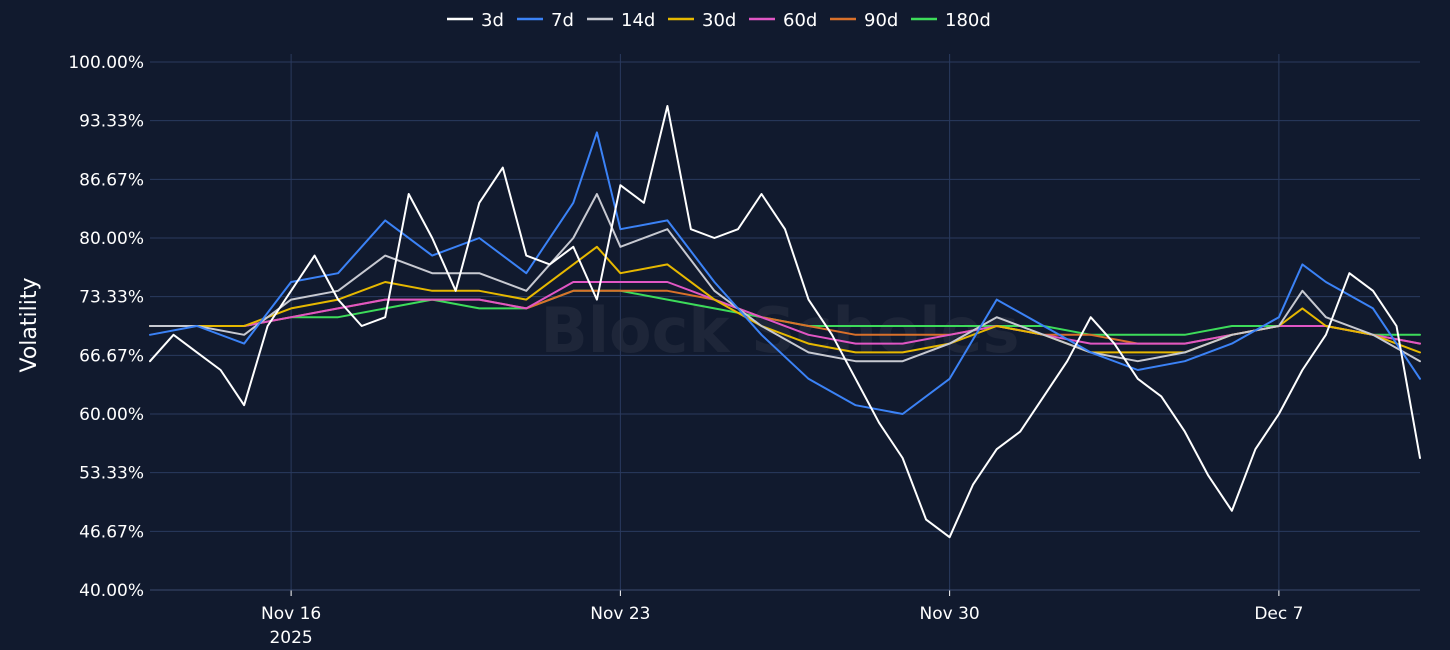 The width and height of the screenshot is (1450, 650). What do you see at coordinates (1278, 614) in the screenshot?
I see `x-tick-label: Dec 7` at bounding box center [1278, 614].